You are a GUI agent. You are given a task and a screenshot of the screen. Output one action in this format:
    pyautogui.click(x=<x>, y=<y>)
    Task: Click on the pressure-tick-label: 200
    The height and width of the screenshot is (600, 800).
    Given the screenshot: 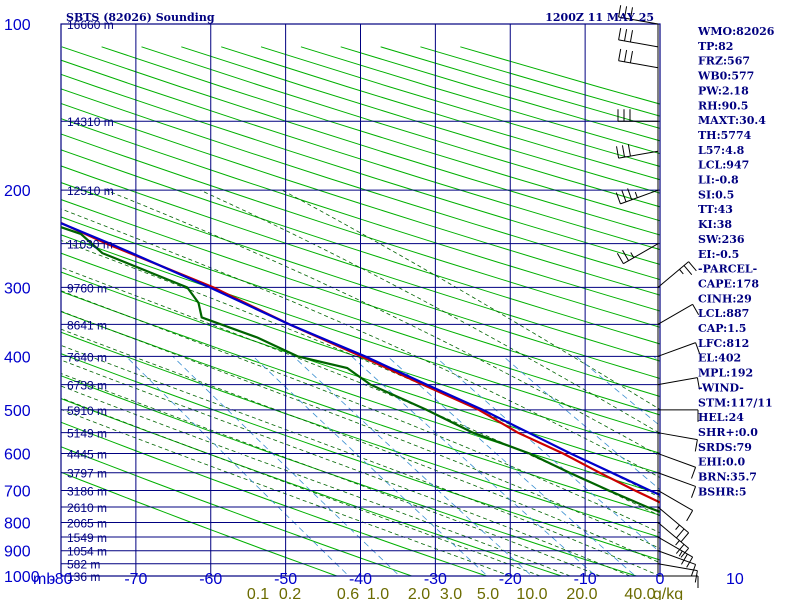 What is the action you would take?
    pyautogui.click(x=17, y=191)
    